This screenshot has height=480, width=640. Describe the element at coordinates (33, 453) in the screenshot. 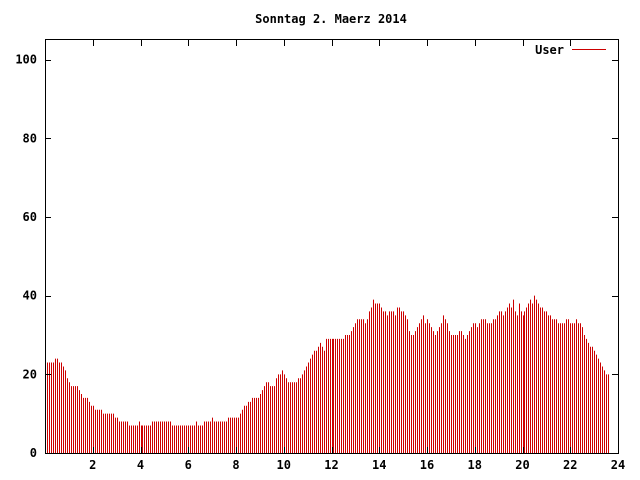

I see `y-tick-label: 0` at that location.